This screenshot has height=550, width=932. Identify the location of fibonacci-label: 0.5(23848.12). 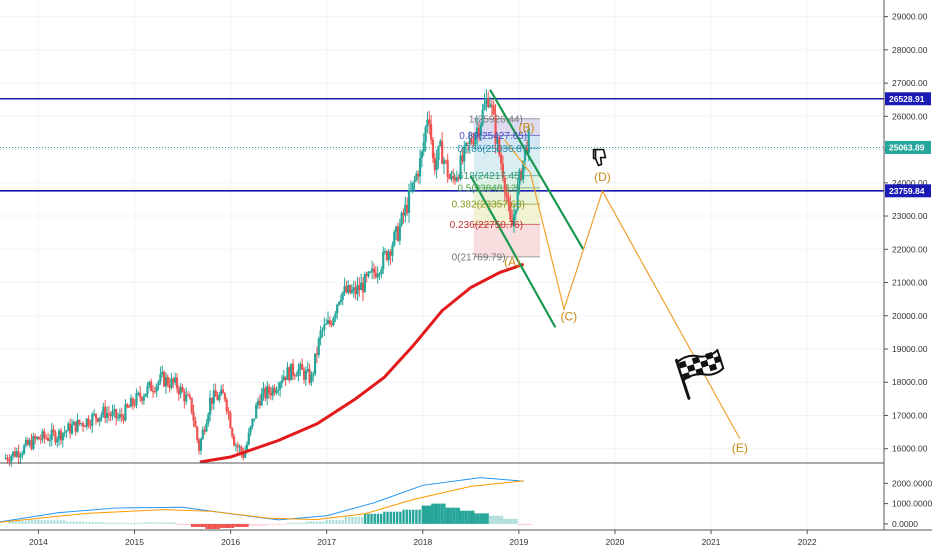
(488, 188).